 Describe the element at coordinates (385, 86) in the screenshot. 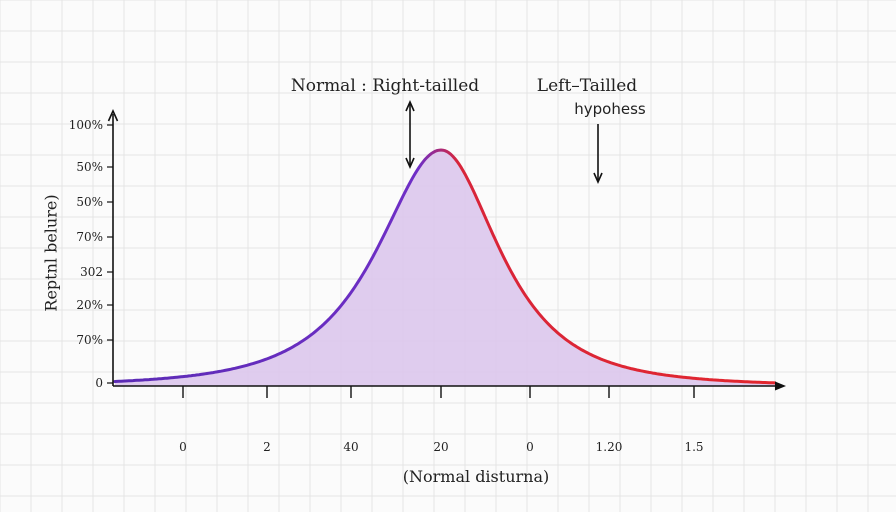

I see `annotation-normal-right-tailed: Normal : Right-tailled` at that location.